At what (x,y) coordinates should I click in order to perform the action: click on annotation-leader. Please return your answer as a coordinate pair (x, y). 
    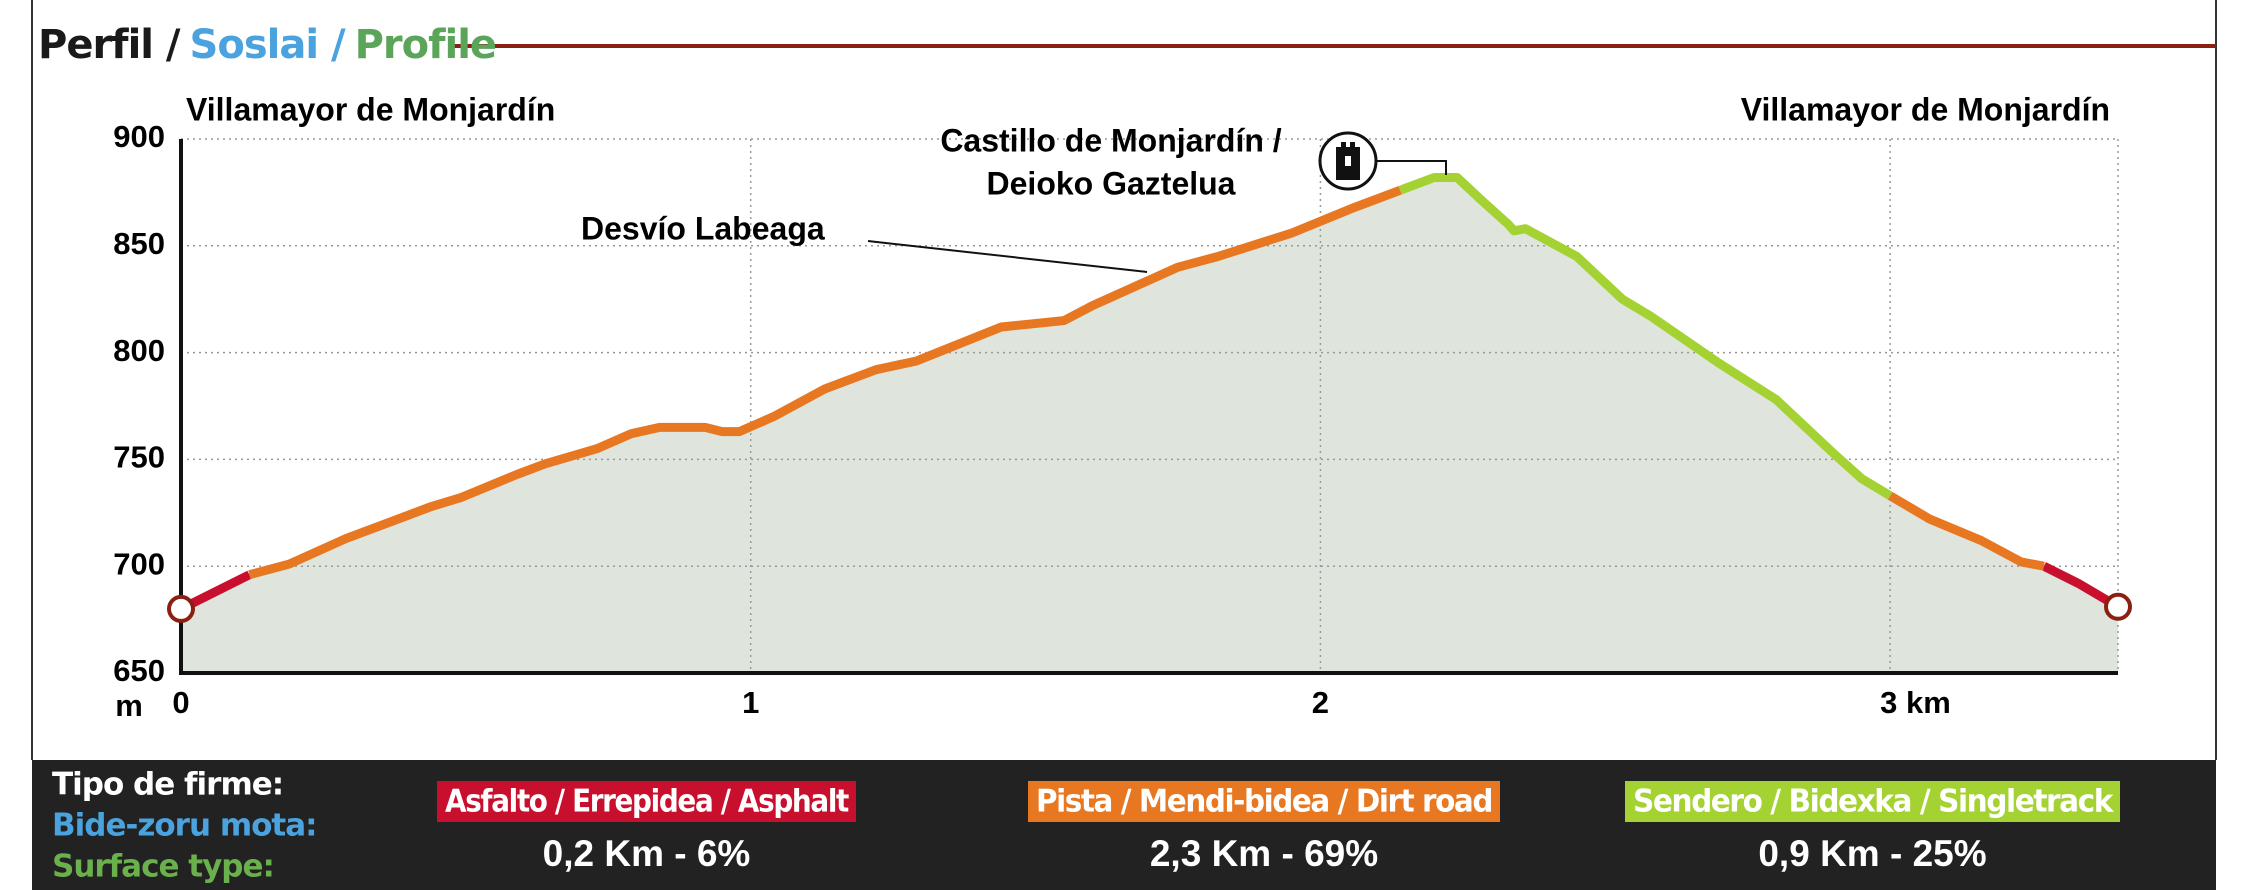
    Looking at the image, I should click on (1007, 256).